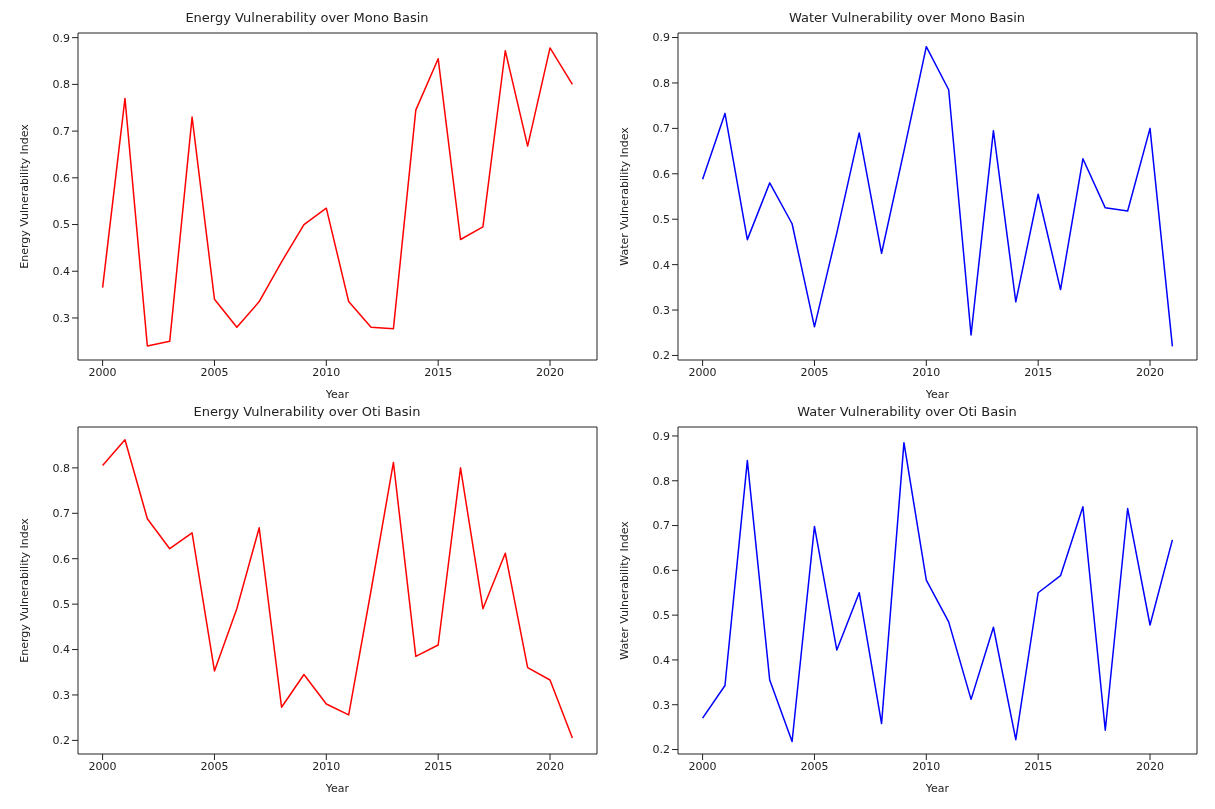 The width and height of the screenshot is (1215, 809). I want to click on chart-title: Water Vulnerability over Oti Basin, so click(907, 412).